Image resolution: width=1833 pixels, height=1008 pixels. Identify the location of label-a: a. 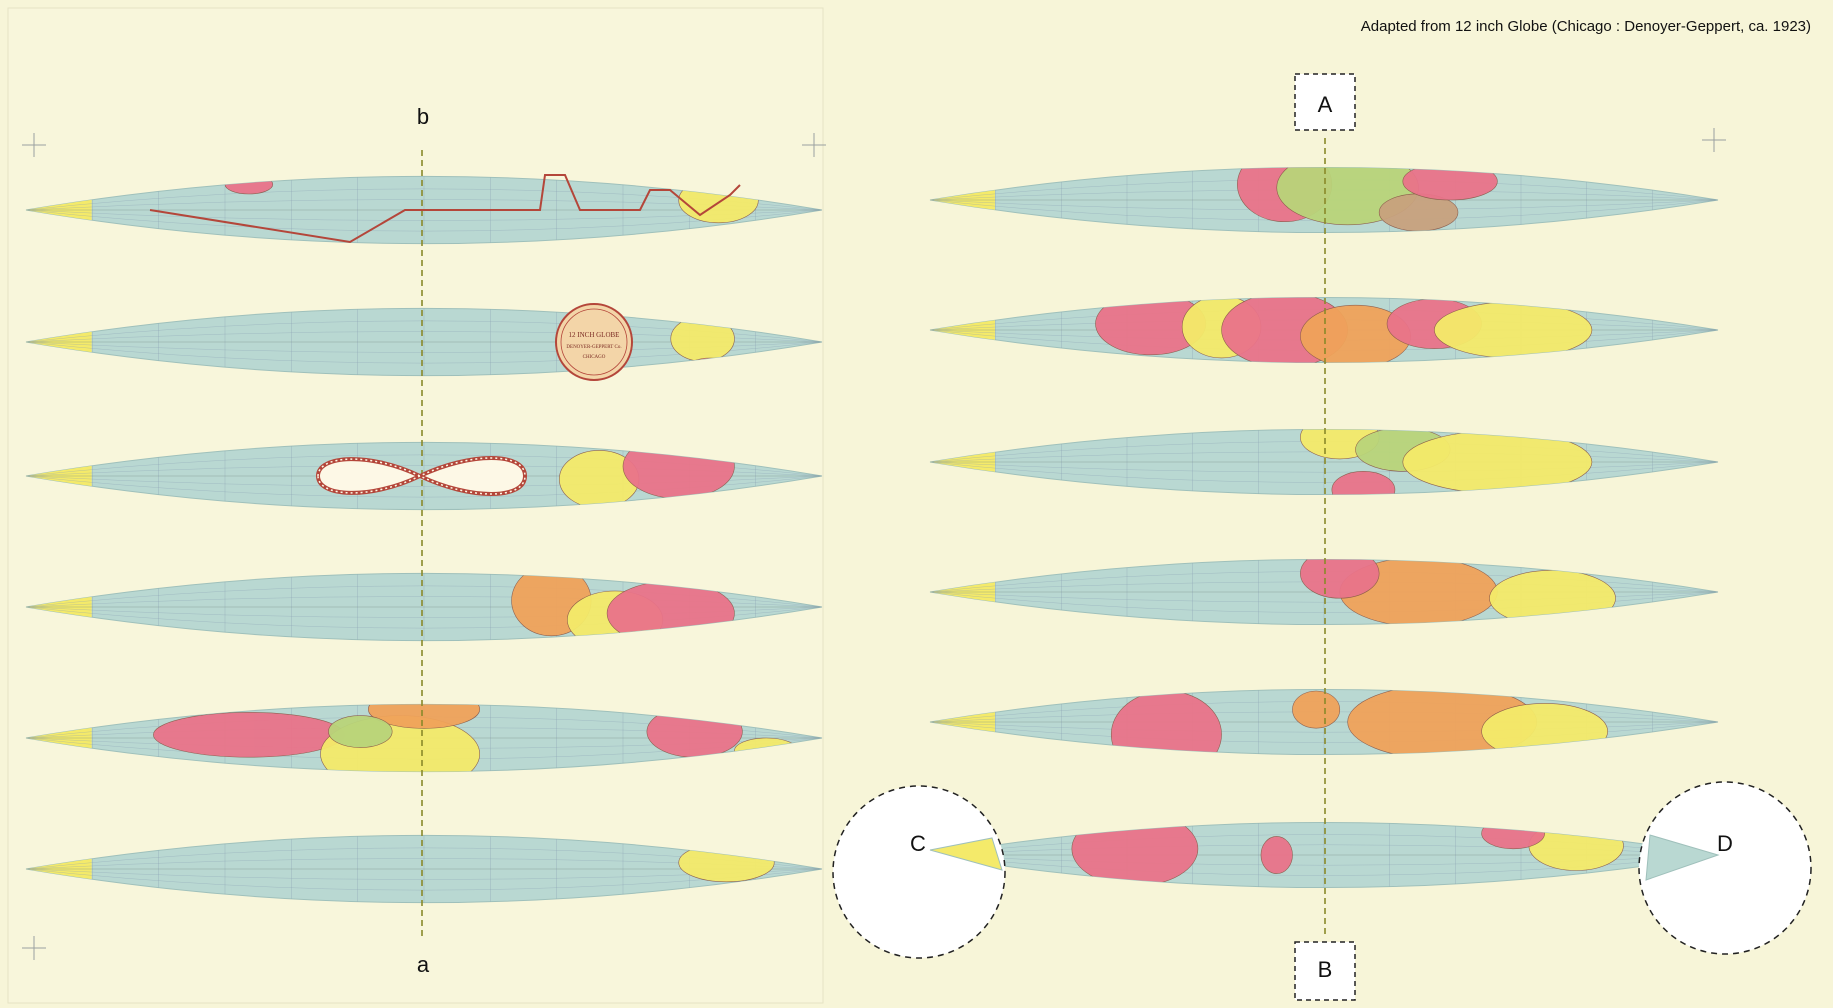
(423, 964).